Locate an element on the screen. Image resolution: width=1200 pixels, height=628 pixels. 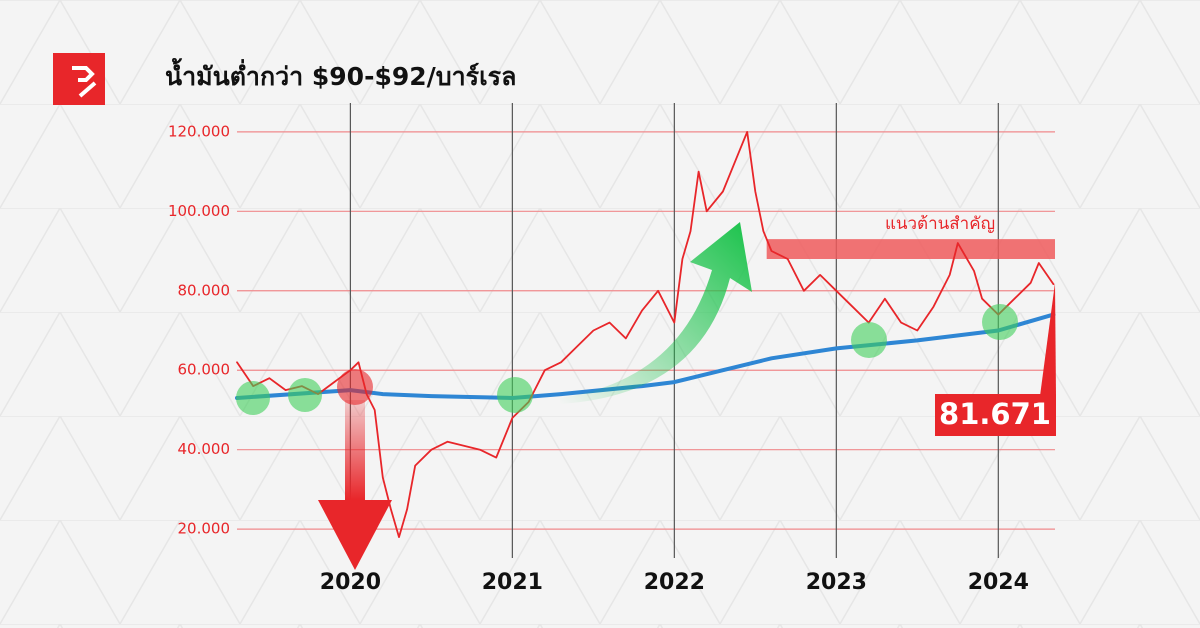
y-tick-label: 100.000 is located at coordinates (199, 211).